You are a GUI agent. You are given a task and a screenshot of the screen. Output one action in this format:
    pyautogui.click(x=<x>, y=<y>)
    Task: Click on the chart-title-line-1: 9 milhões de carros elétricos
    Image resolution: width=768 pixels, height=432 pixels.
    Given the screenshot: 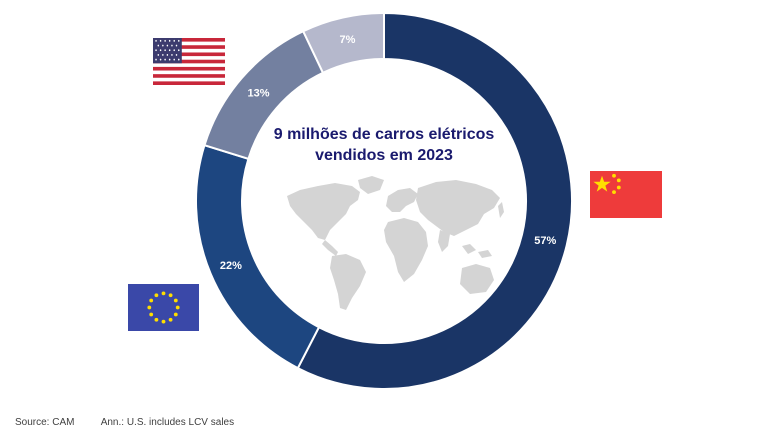 What is the action you would take?
    pyautogui.click(x=384, y=134)
    